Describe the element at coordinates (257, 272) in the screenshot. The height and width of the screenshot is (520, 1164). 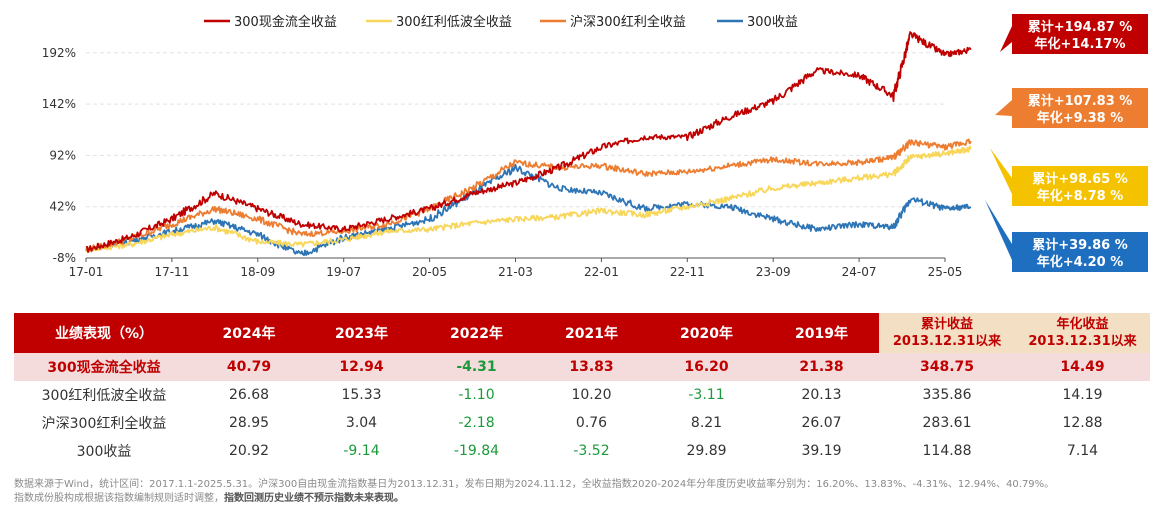
I see `x-tick-label: 18-09` at that location.